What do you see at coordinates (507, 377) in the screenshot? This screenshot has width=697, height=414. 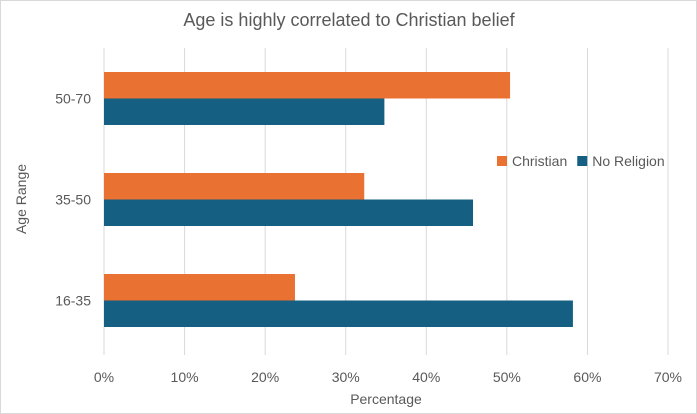 I see `x-tick-label: 50%` at bounding box center [507, 377].